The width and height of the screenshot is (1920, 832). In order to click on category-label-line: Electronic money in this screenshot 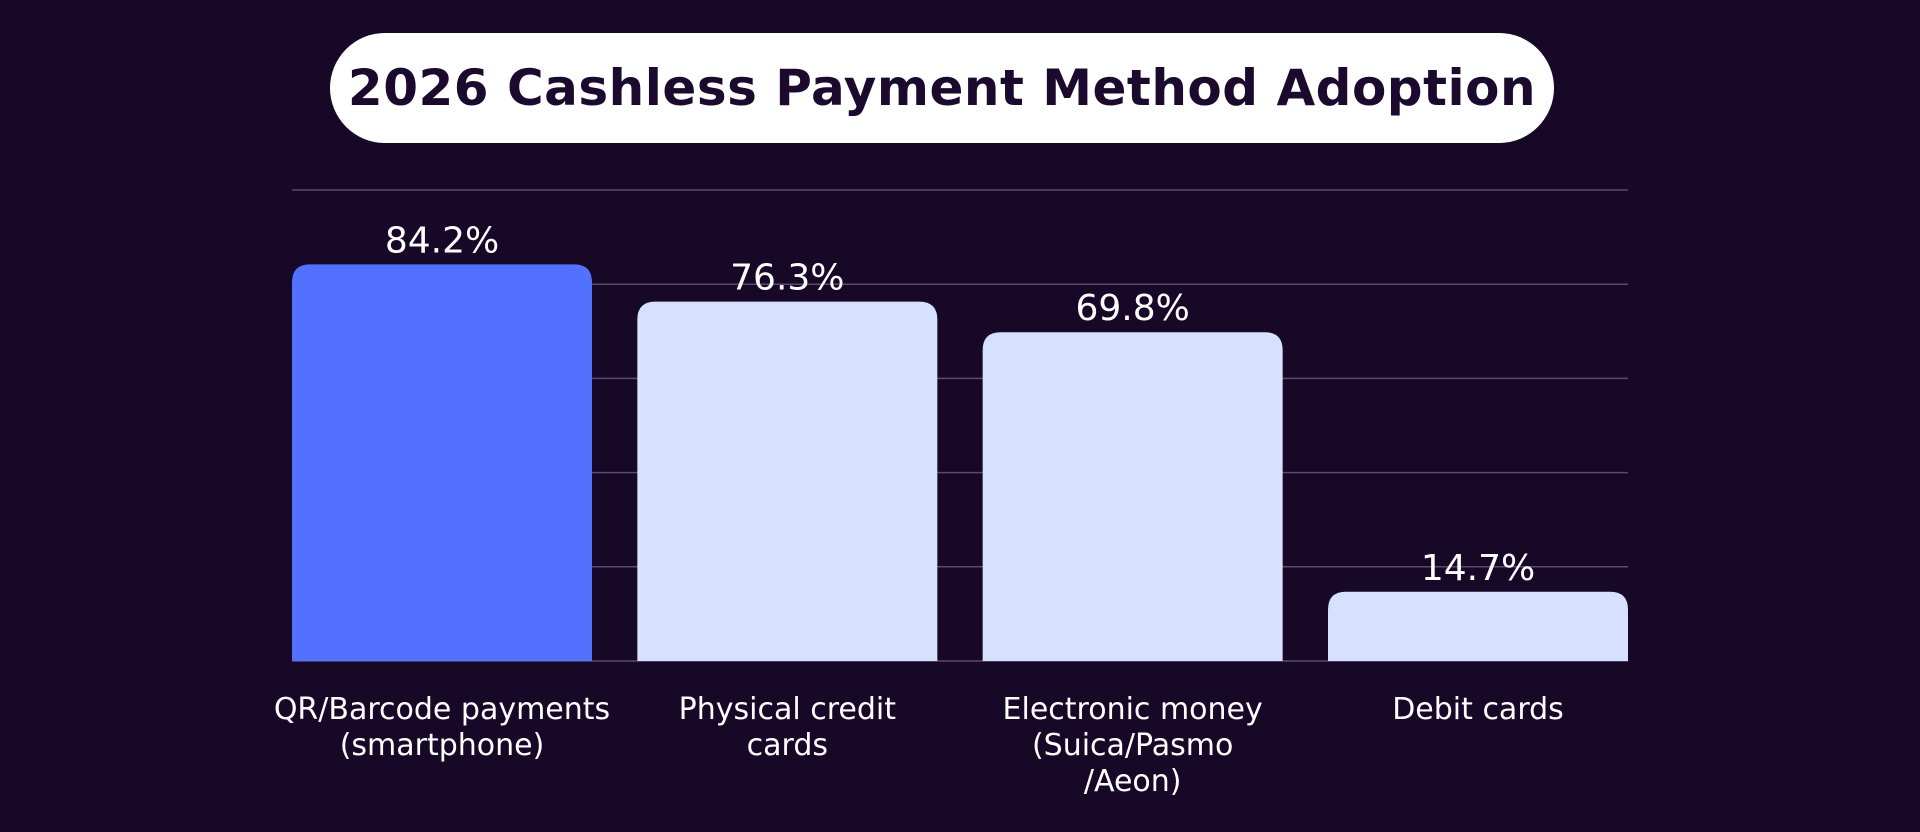, I will do `click(1133, 709)`.